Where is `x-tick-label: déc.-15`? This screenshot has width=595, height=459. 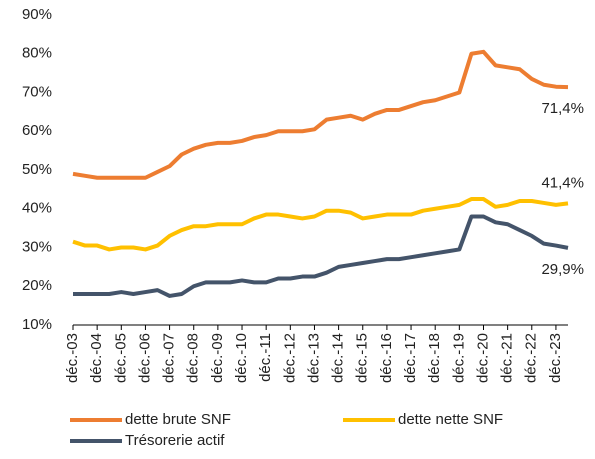
x-tick-label: déc.-15 is located at coordinates (362, 358).